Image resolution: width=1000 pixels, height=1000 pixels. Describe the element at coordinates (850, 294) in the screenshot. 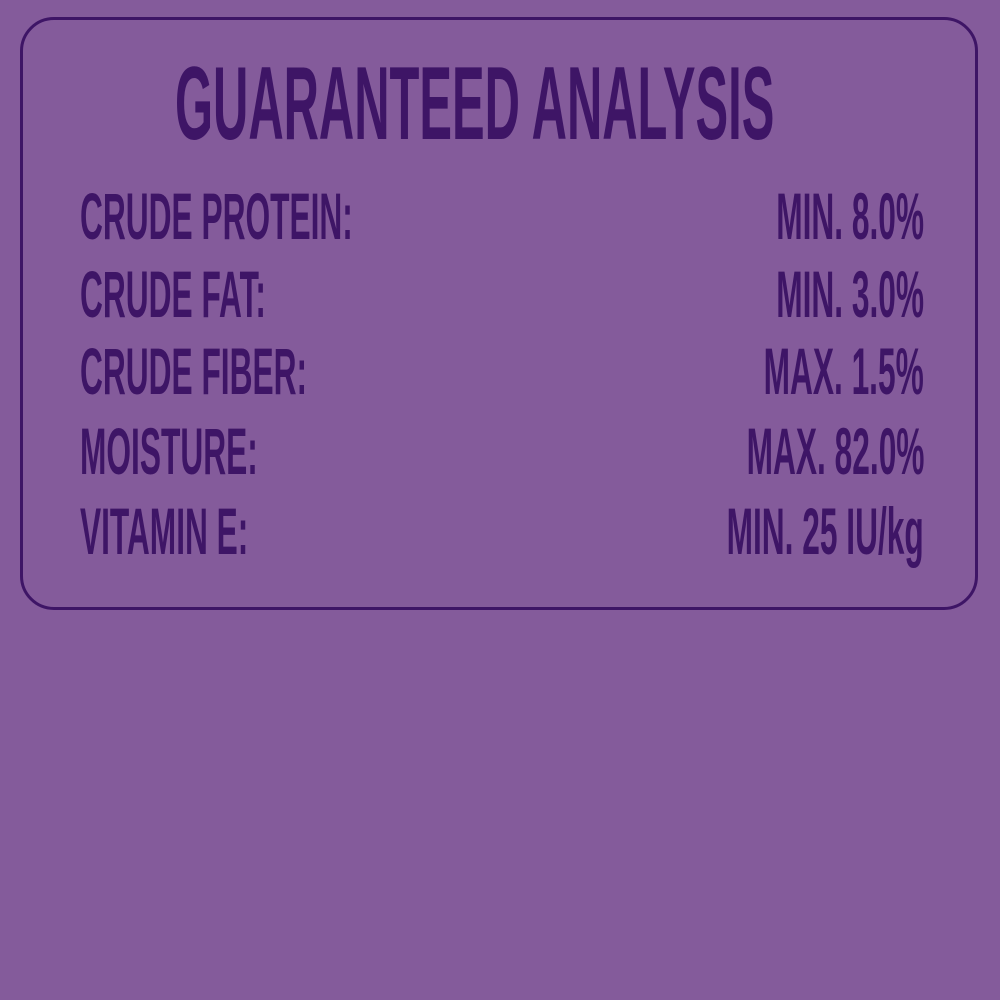

I see `row-value-fat: MIN. 3.0%` at that location.